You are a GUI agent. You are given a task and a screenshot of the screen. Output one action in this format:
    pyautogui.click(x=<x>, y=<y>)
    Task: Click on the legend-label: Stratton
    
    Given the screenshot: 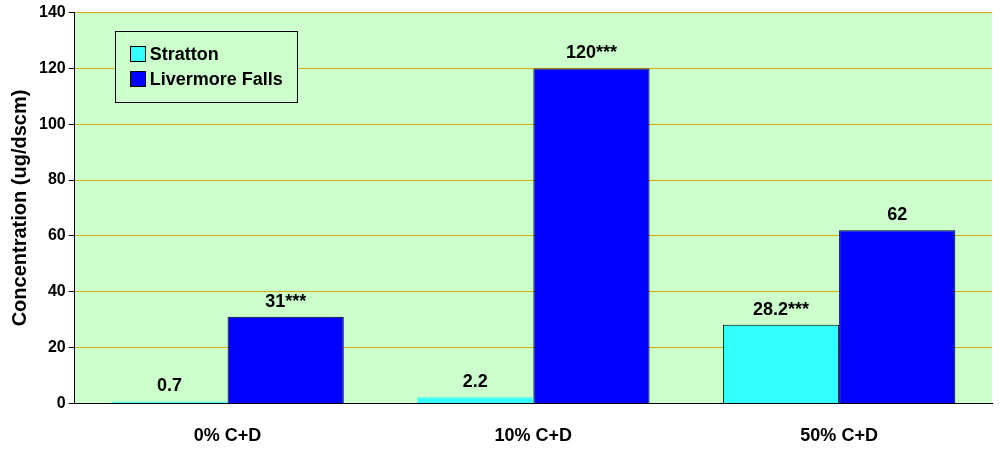 What is the action you would take?
    pyautogui.click(x=184, y=54)
    